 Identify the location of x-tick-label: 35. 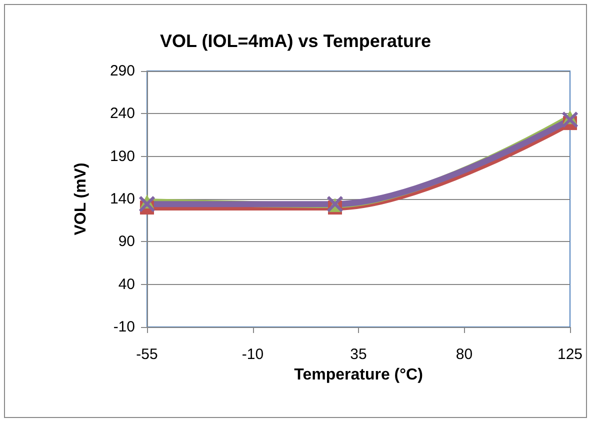
(358, 354).